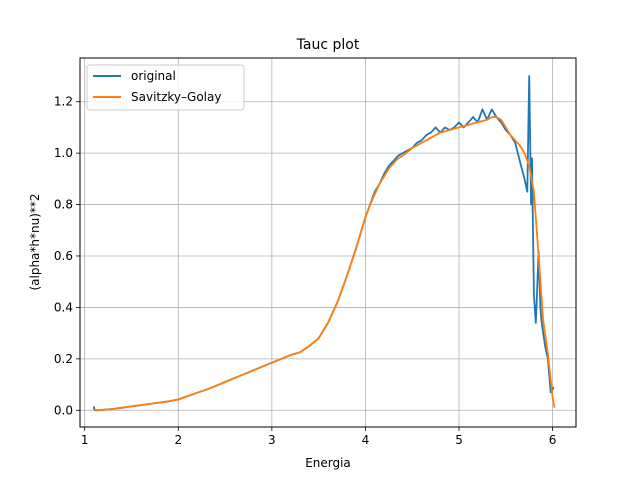  I want to click on y-axis-label: (alpha*h*nu)**2, so click(35, 241).